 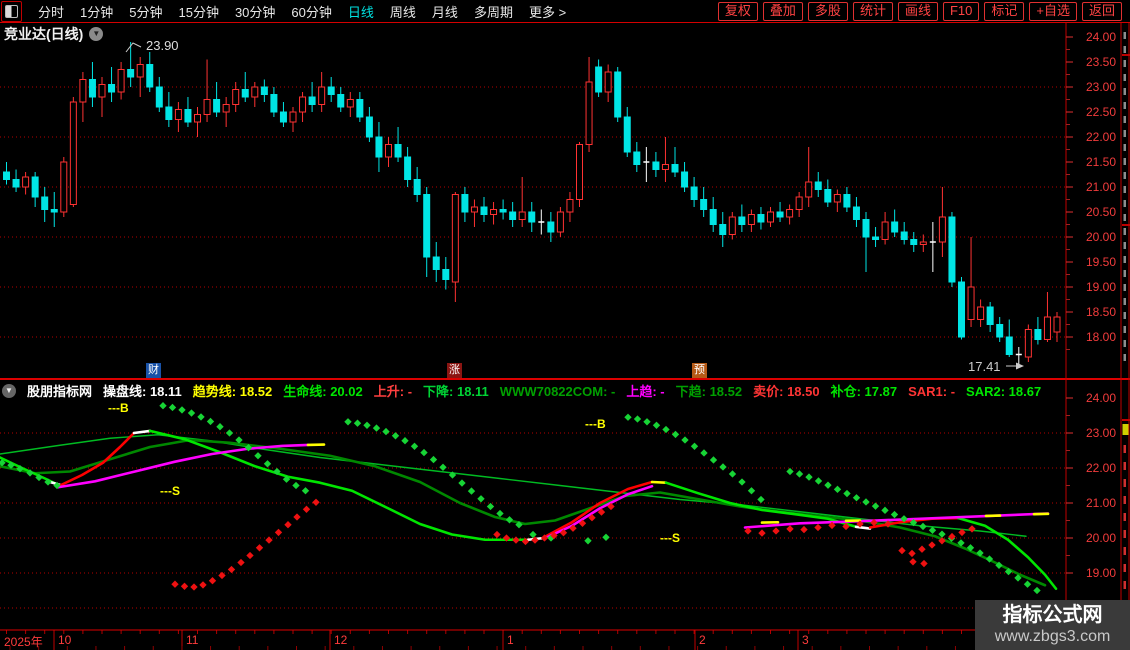 What do you see at coordinates (255, 12) in the screenshot?
I see `menu-item-30分钟: 30分钟` at bounding box center [255, 12].